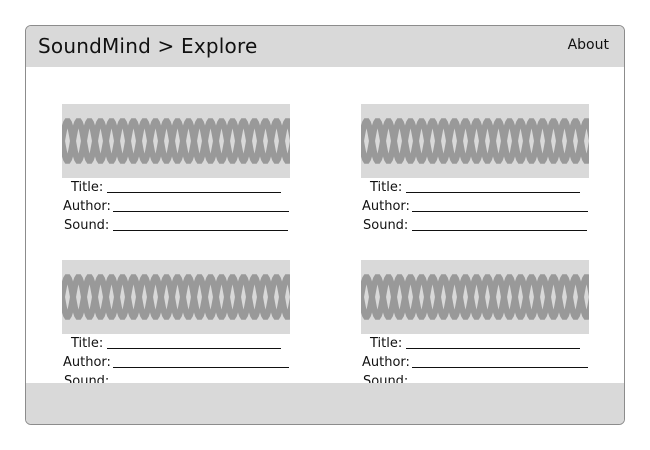  I want to click on page-title: SoundMind > Explore, so click(148, 46).